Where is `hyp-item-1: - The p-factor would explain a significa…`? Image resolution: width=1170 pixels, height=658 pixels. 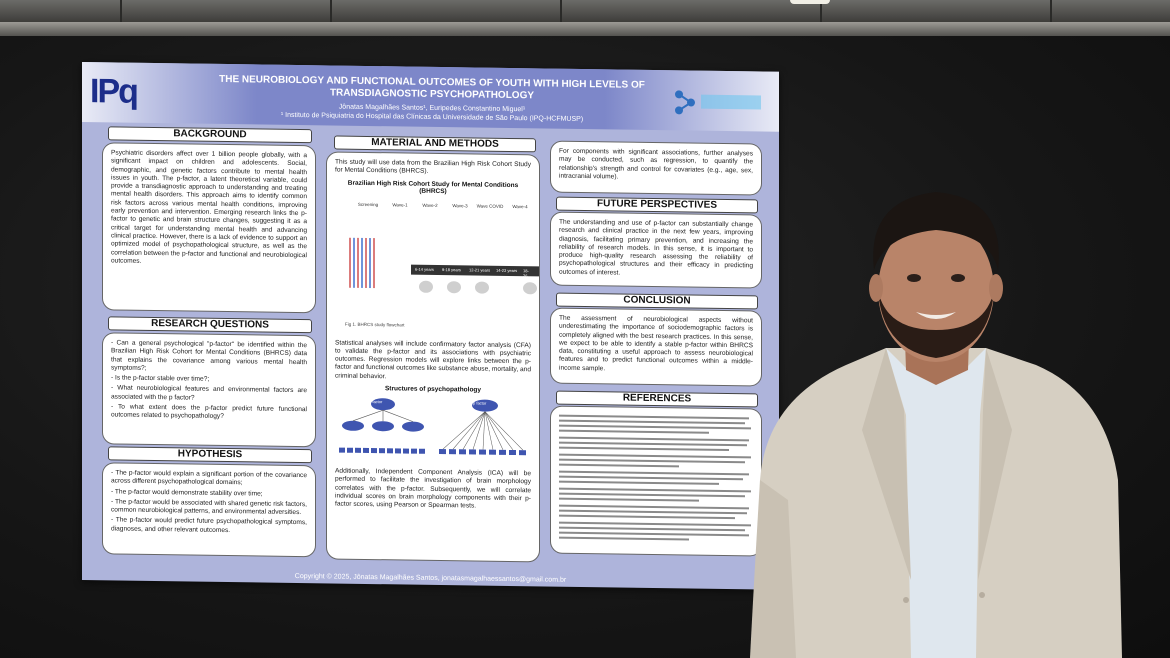 hyp-item-1: - The p-factor would explain a significa… is located at coordinates (209, 478).